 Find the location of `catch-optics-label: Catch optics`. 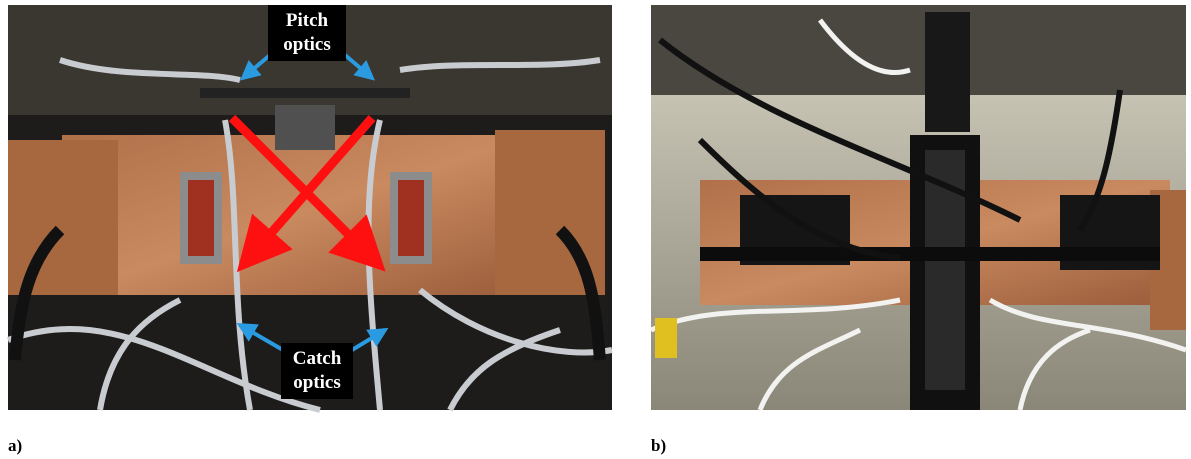

catch-optics-label: Catch optics is located at coordinates (317, 371).